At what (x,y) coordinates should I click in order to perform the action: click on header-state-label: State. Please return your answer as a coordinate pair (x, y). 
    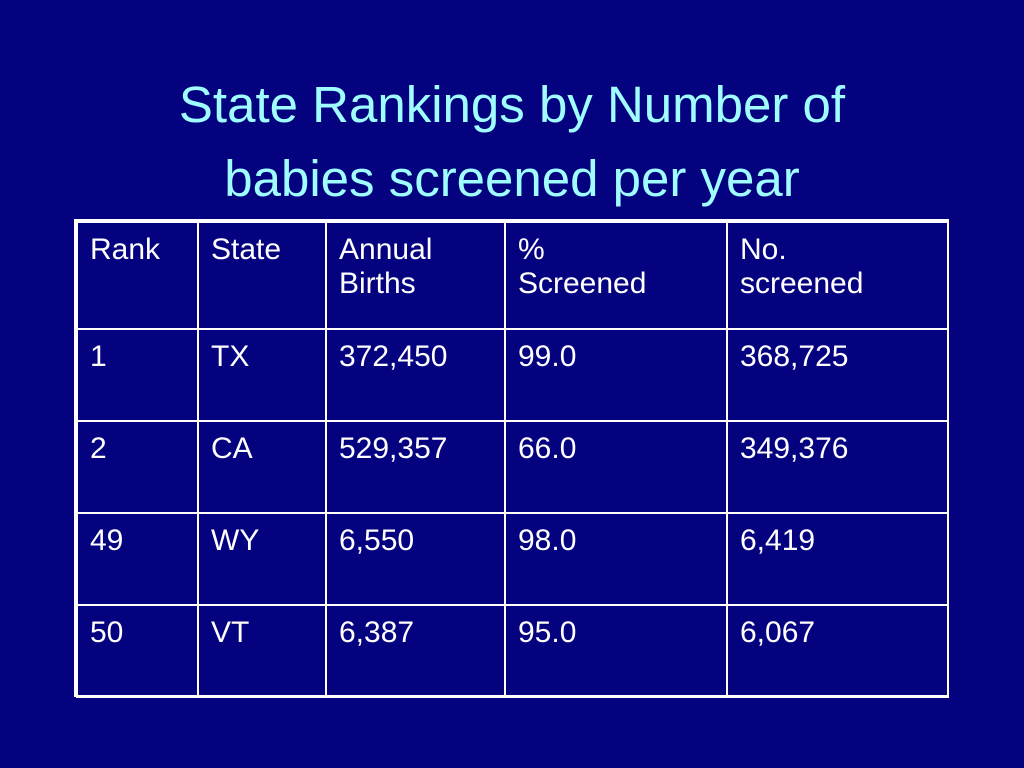
    Looking at the image, I should click on (246, 249).